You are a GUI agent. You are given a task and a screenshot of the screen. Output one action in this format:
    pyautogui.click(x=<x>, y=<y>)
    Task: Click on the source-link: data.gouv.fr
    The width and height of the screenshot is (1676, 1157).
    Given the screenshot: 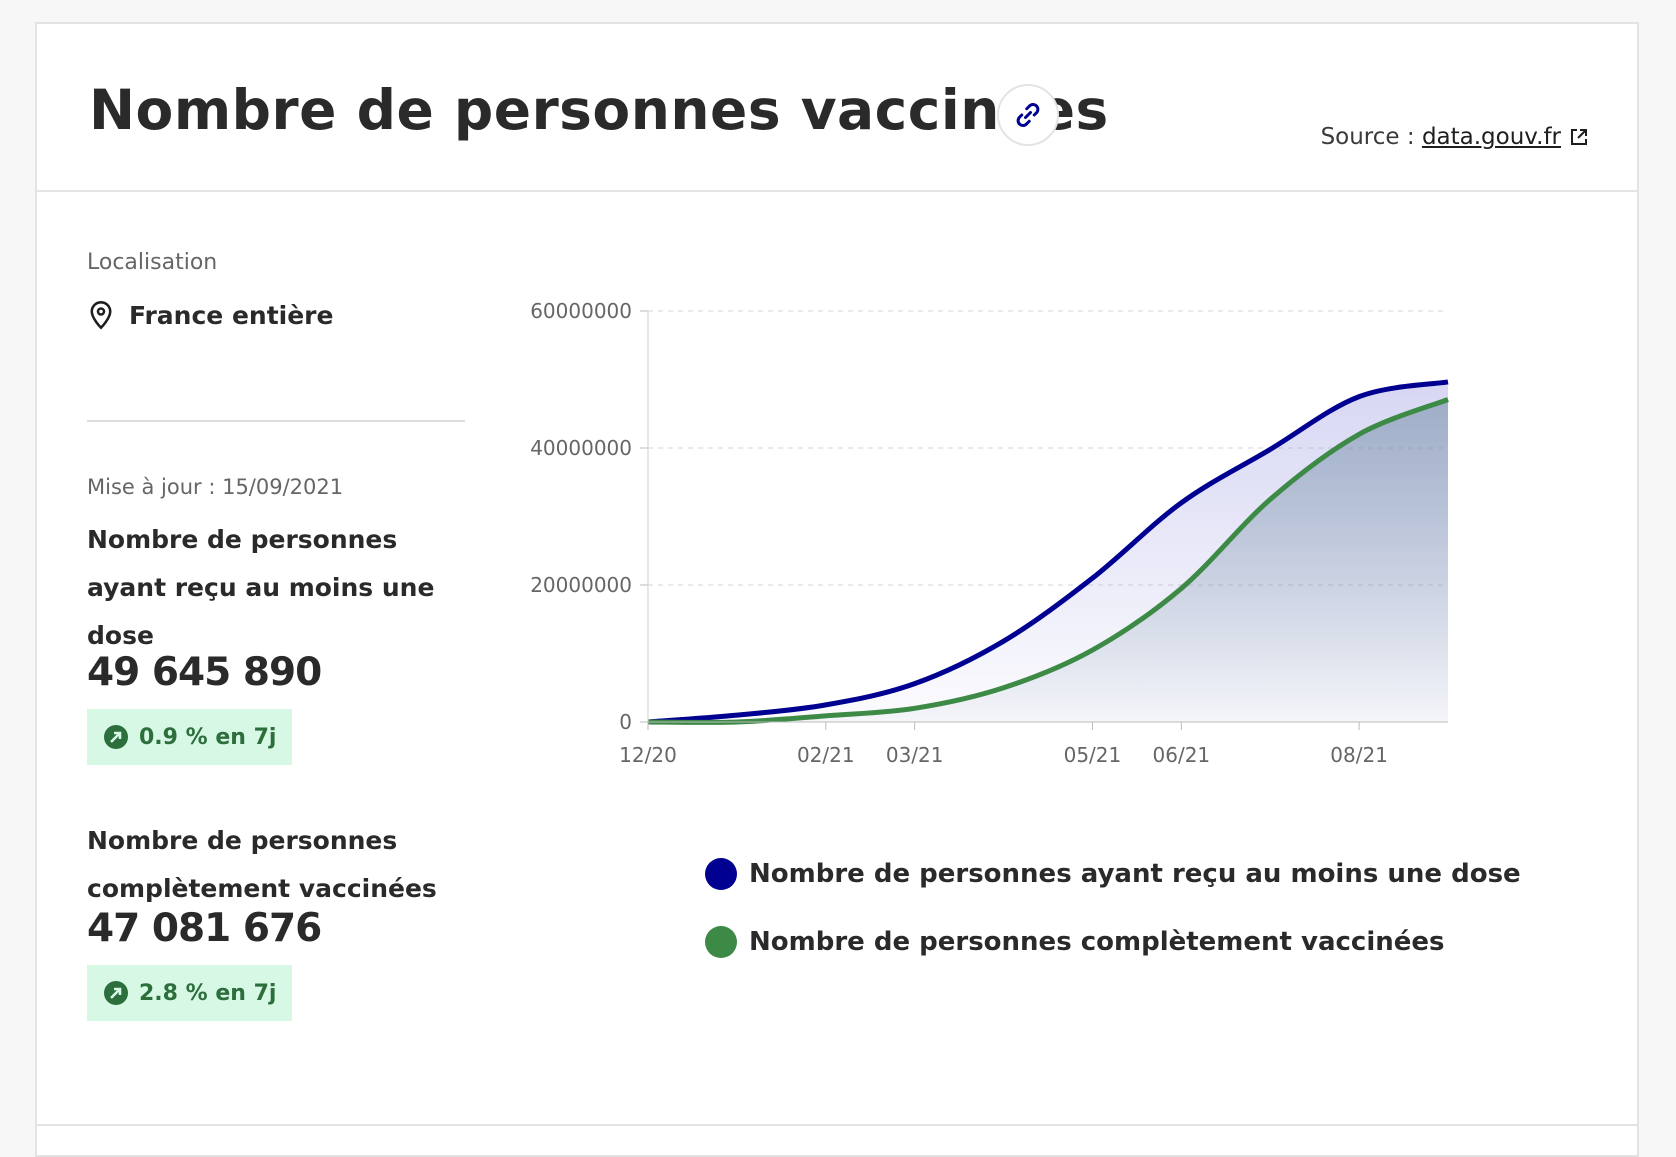 What is the action you would take?
    pyautogui.click(x=1505, y=137)
    